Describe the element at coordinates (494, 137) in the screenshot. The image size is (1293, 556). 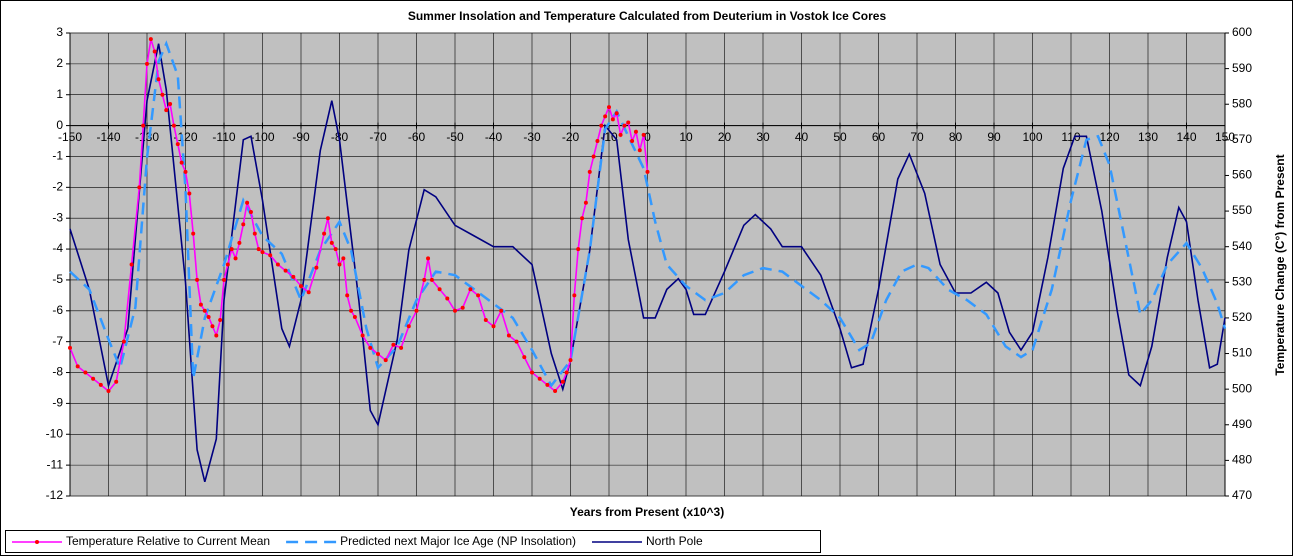
I see `x-tick-label: -40` at that location.